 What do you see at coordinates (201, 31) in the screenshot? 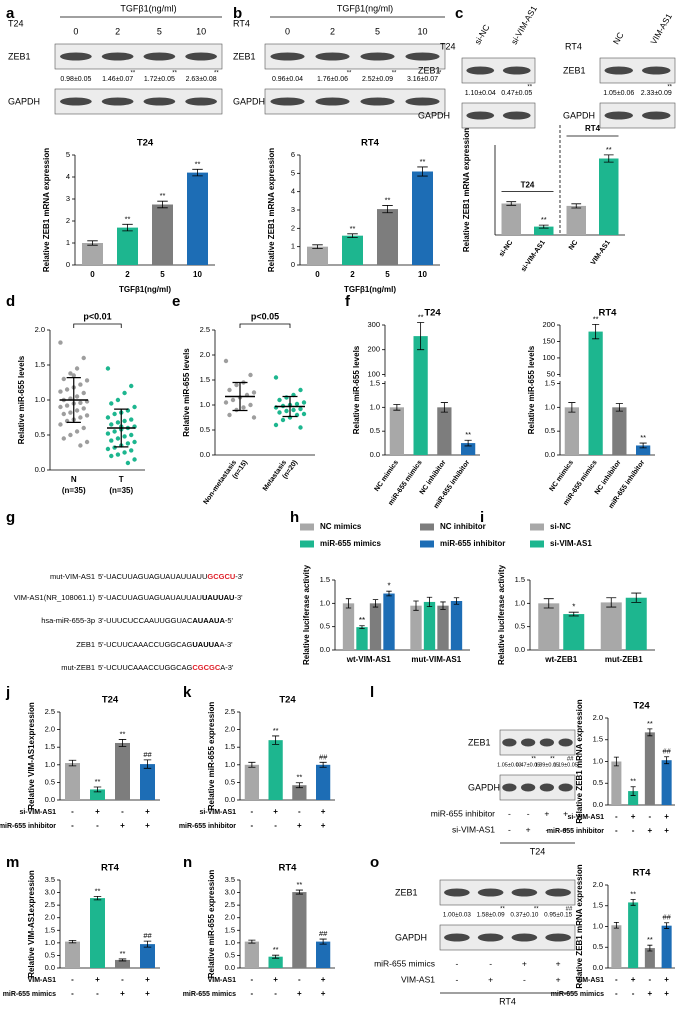
I see `lane-label: 10` at bounding box center [201, 31].